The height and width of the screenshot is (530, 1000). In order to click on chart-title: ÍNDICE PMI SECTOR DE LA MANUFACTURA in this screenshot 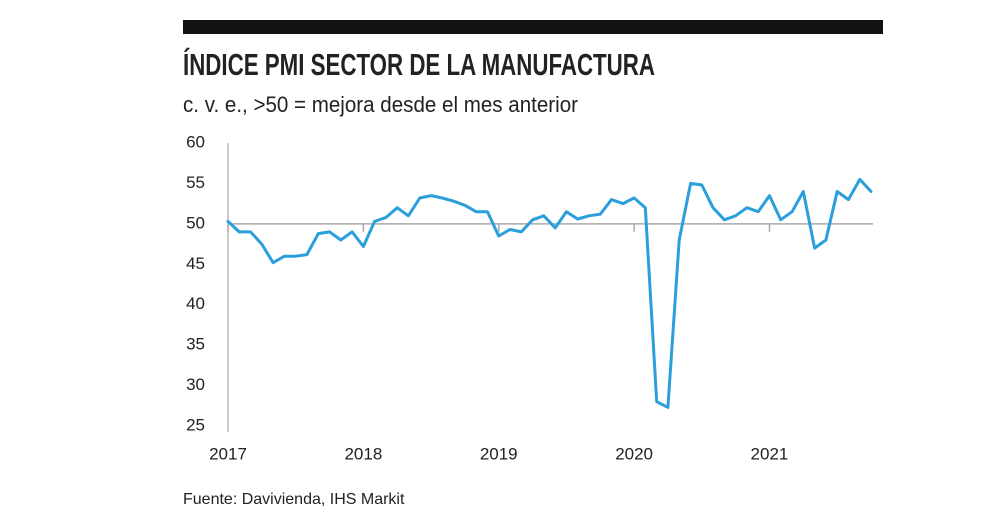, I will do `click(419, 64)`.